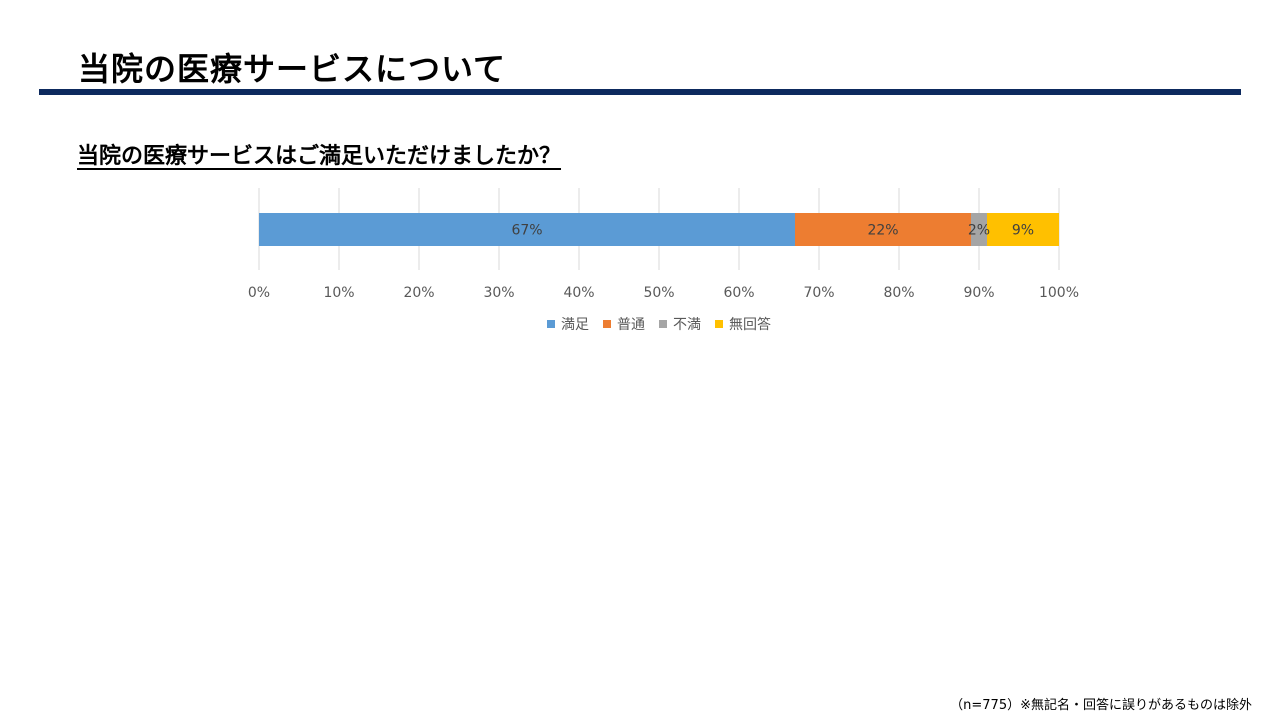 The height and width of the screenshot is (720, 1280). I want to click on legend: 満足 普通 不満 無回答, so click(659, 324).